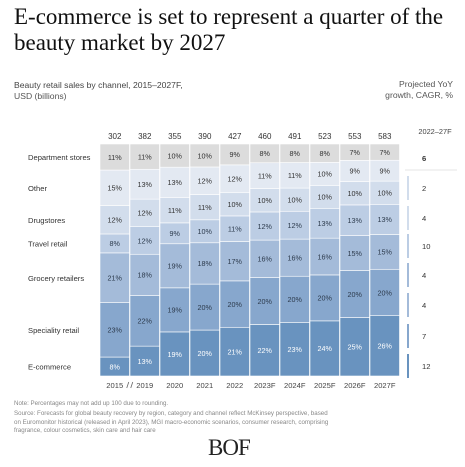  What do you see at coordinates (40, 96) in the screenshot?
I see `unit-text: USD (billions)` at bounding box center [40, 96].